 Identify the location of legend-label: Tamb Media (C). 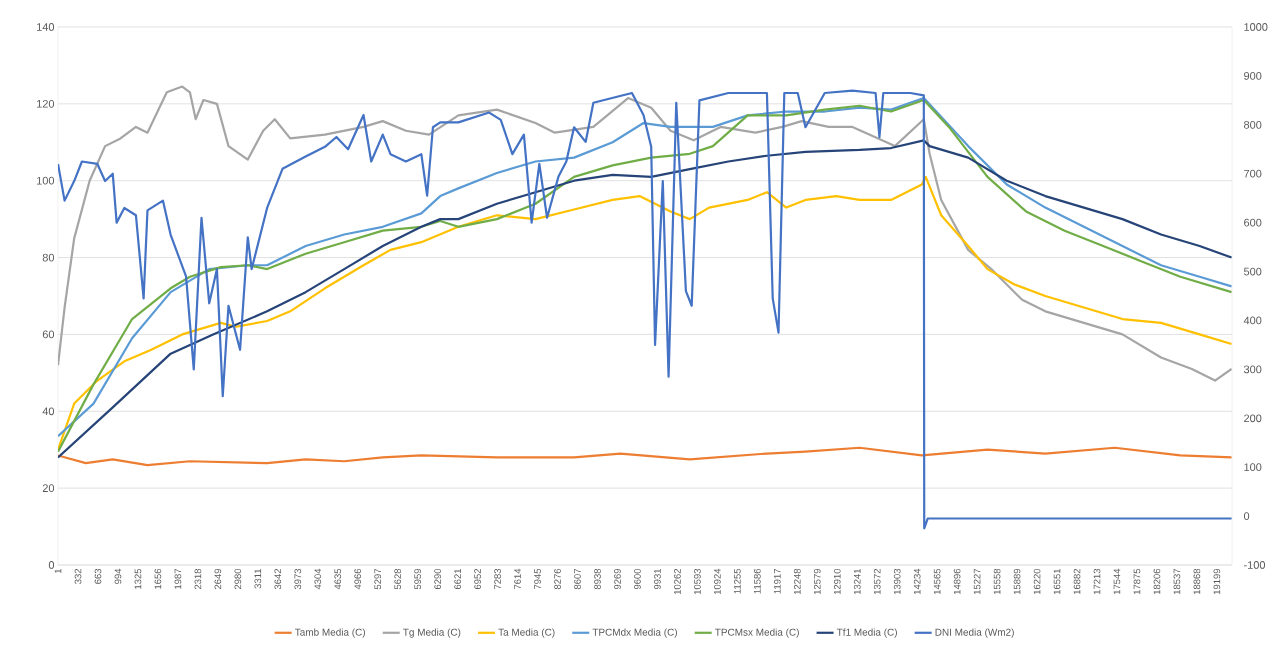
(329, 633).